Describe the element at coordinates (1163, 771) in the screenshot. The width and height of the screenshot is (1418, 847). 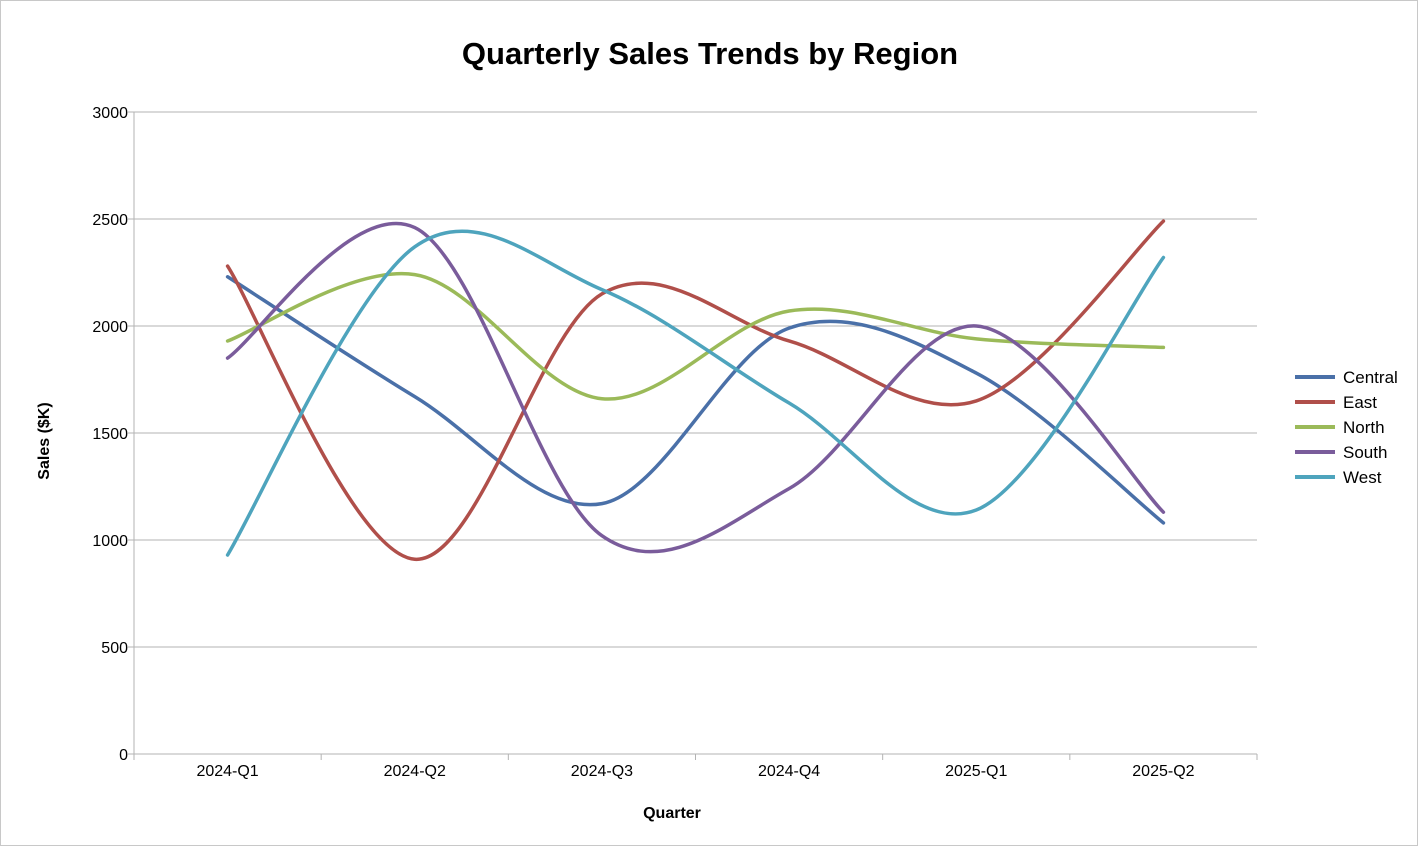
I see `x-tick-label: 2025-Q2` at that location.